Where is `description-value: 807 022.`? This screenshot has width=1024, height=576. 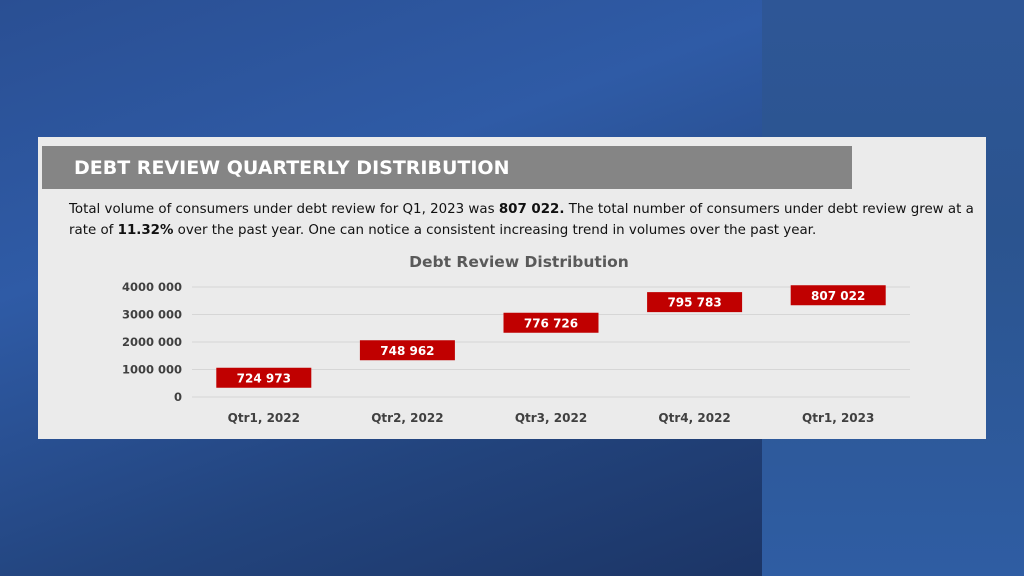 description-value: 807 022. is located at coordinates (531, 209).